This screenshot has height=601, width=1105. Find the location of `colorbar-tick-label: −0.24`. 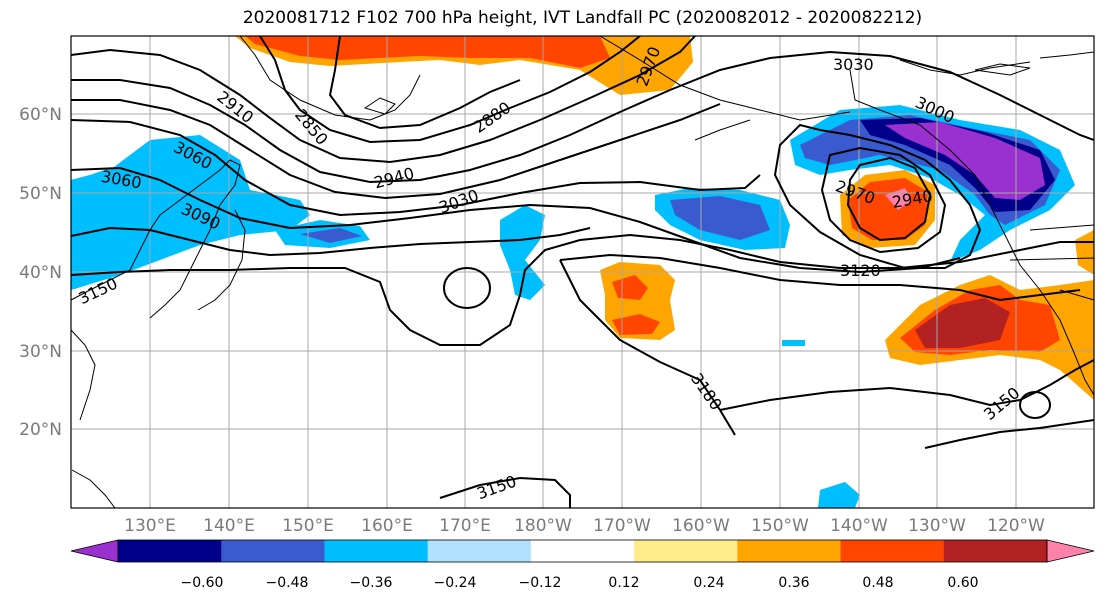

colorbar-tick-label: −0.24 is located at coordinates (455, 583).